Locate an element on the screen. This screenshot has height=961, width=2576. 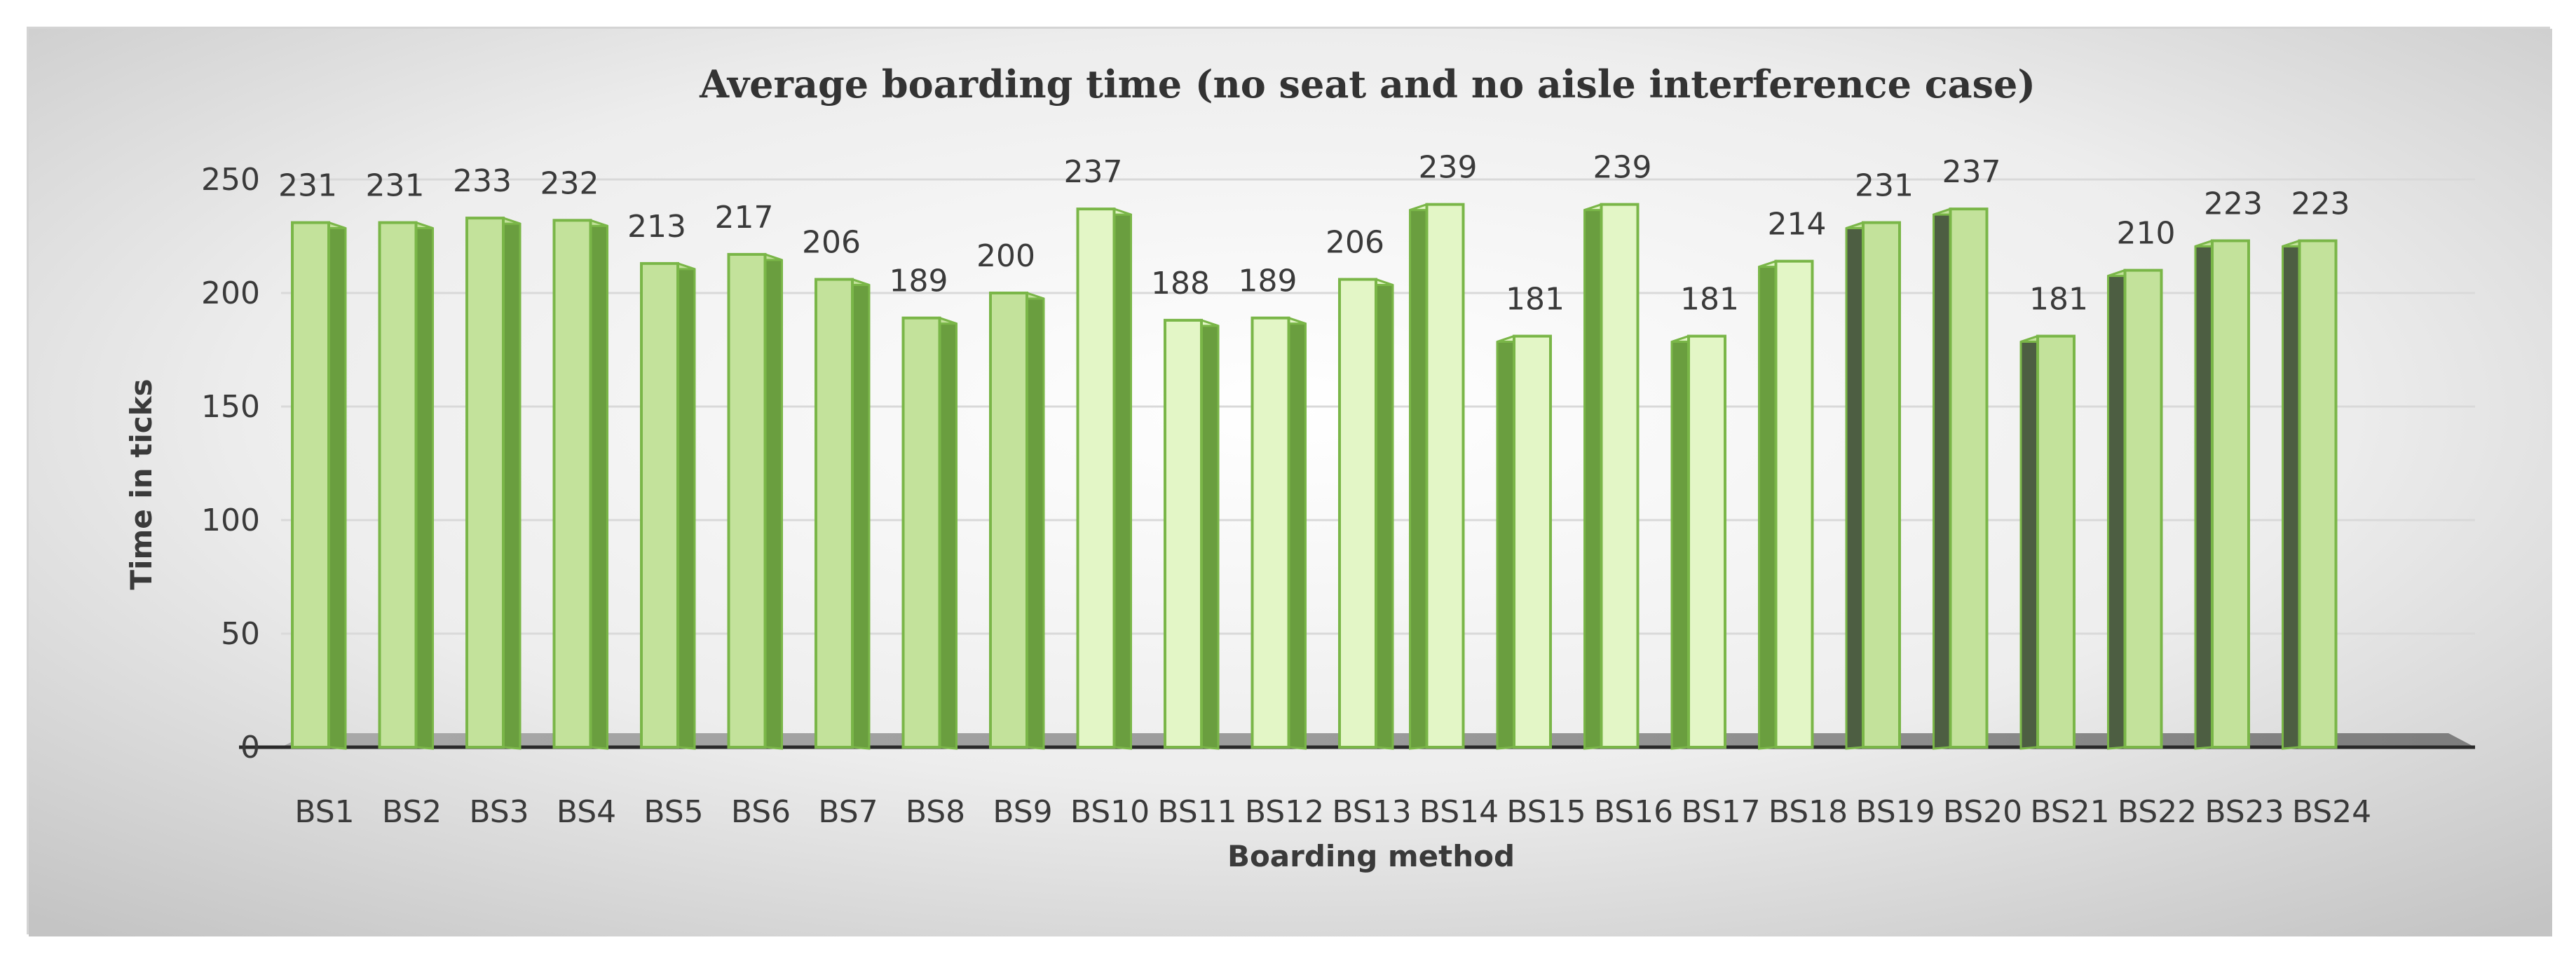
bar-BS18 is located at coordinates (1786, 505).